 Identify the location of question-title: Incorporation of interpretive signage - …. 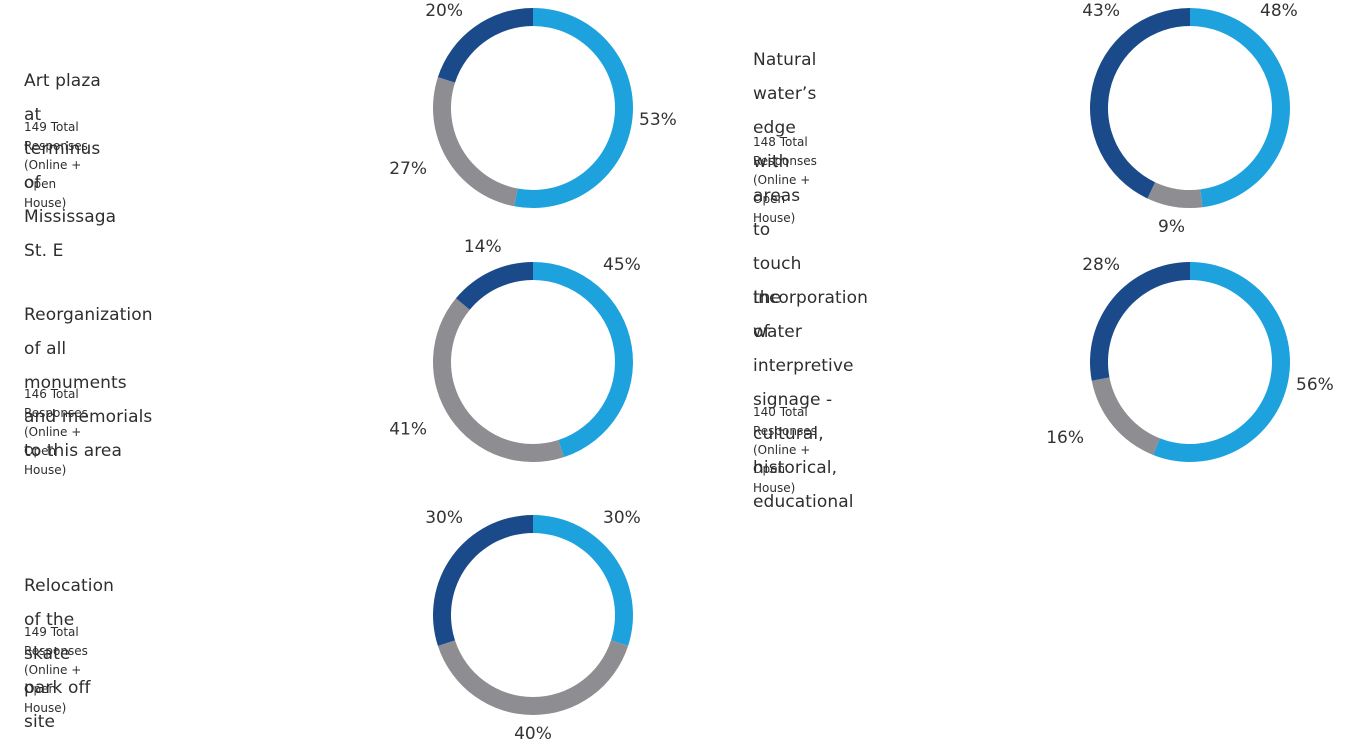
(810, 400).